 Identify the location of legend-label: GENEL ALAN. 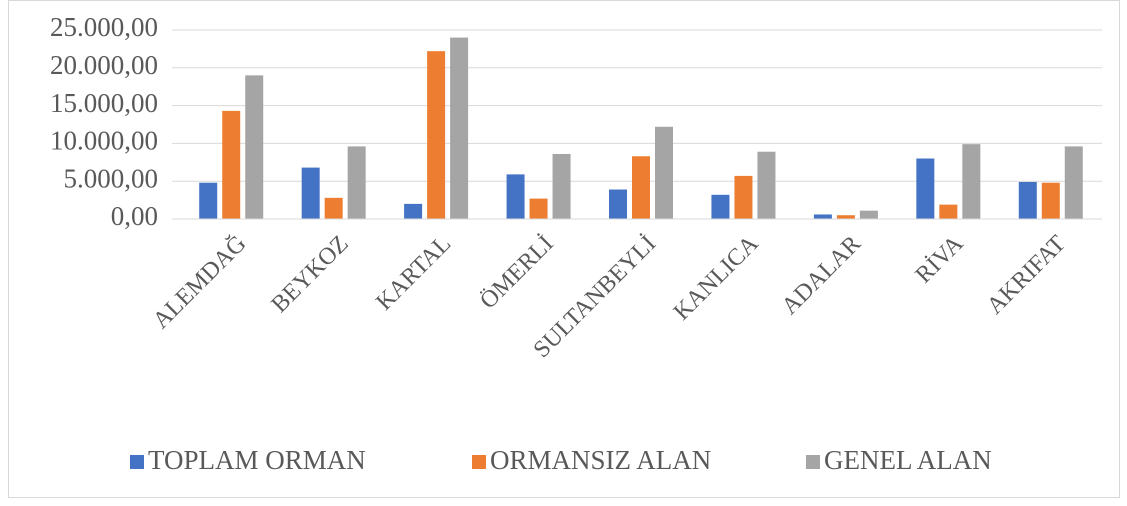
(908, 460).